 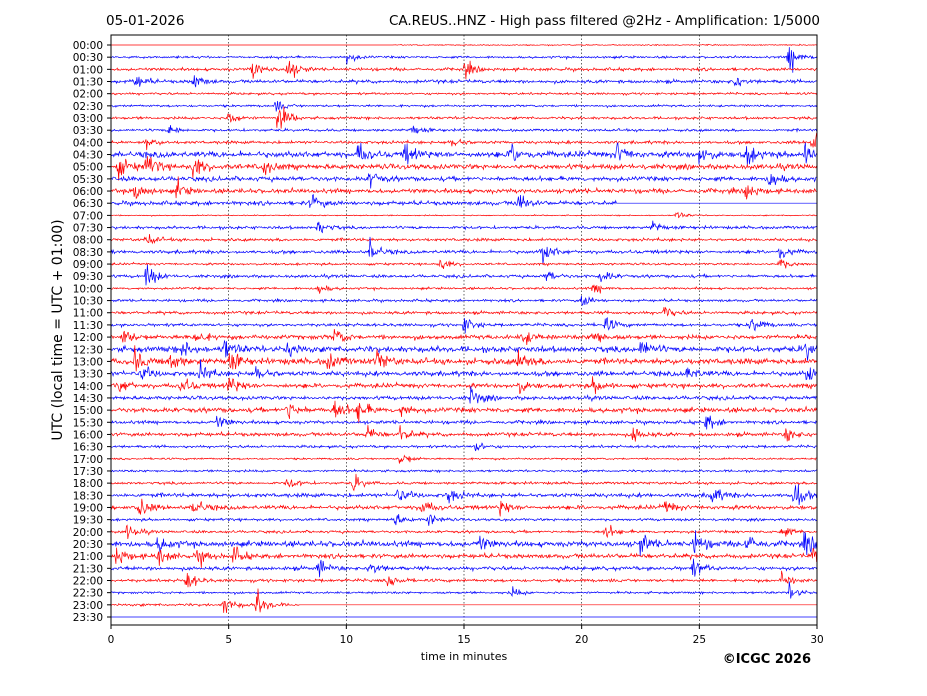 I want to click on trace-2030, so click(x=463, y=543).